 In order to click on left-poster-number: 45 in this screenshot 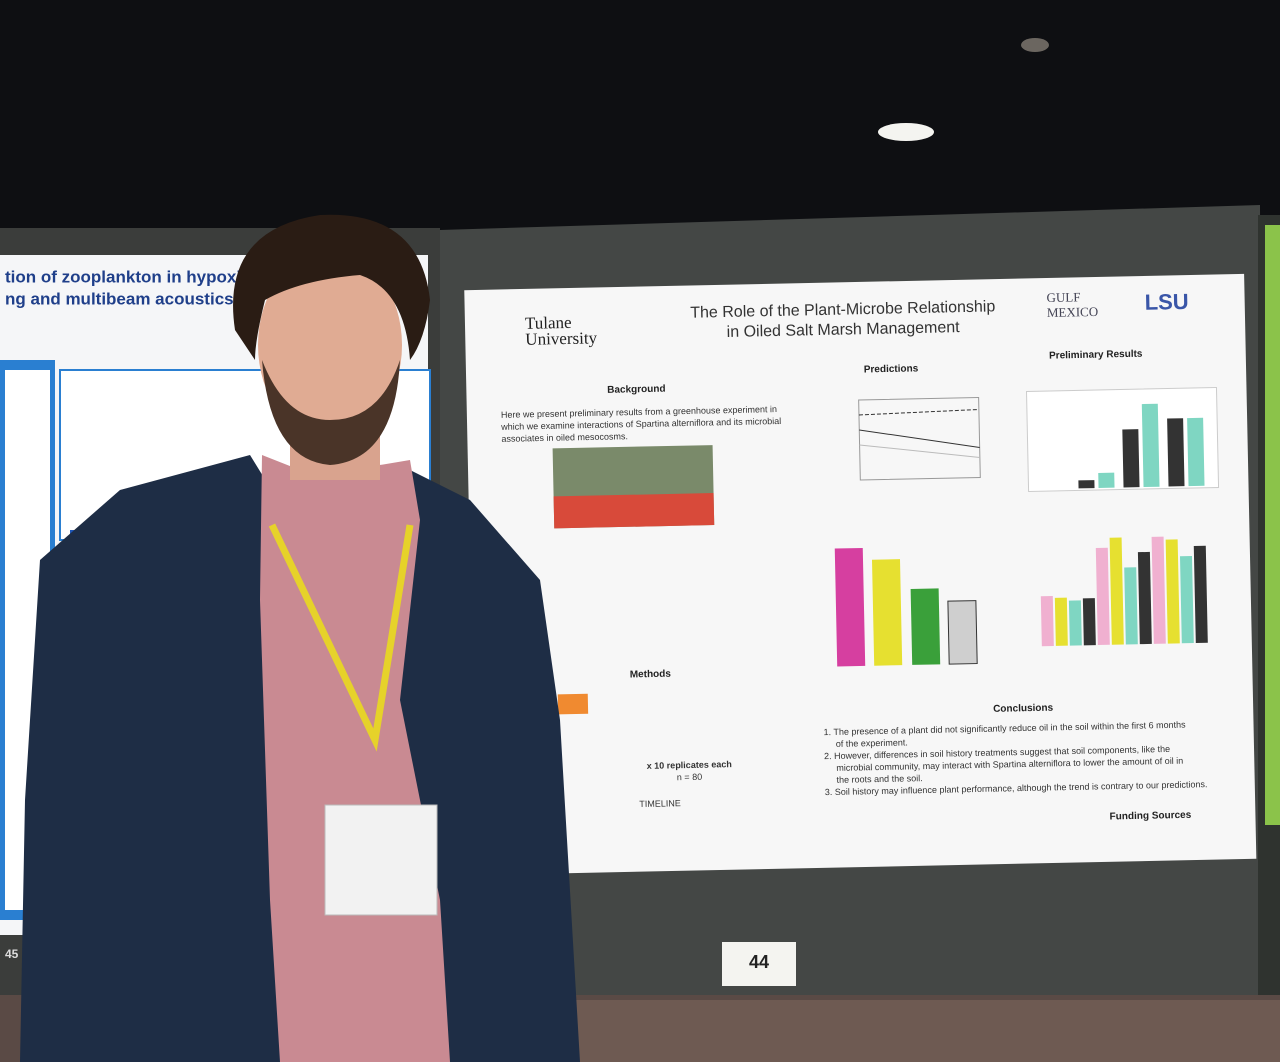, I will do `click(12, 954)`.